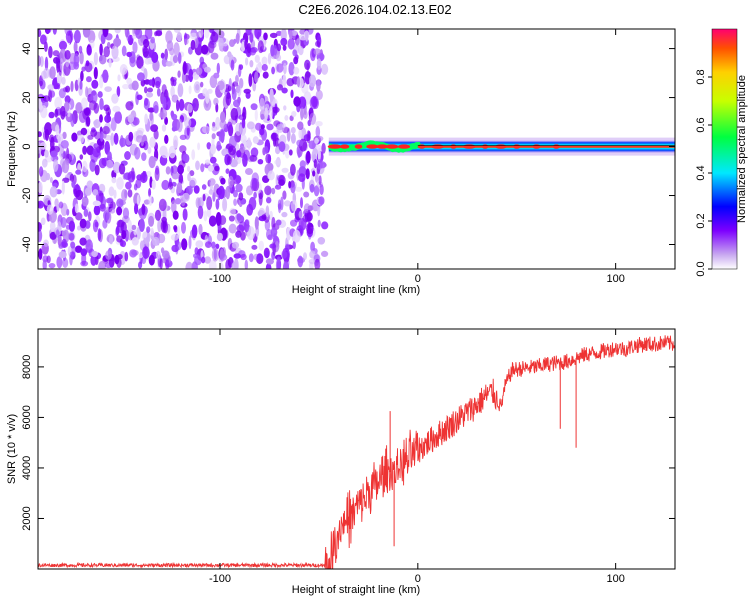 The height and width of the screenshot is (600, 750). What do you see at coordinates (12, 149) in the screenshot?
I see `spectrogram-y-label: Frequency (Hz)` at bounding box center [12, 149].